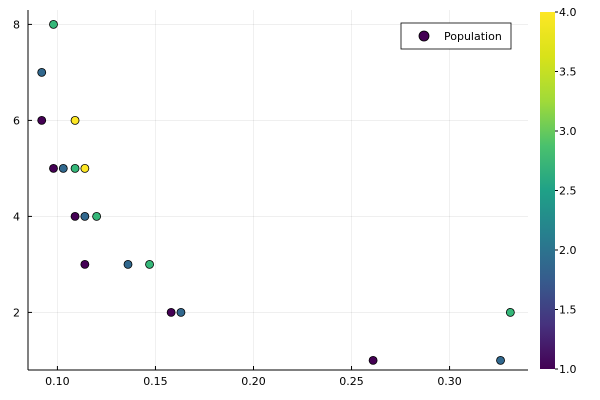 The image size is (600, 400). I want to click on x-tick-label: 0.20, so click(253, 381).